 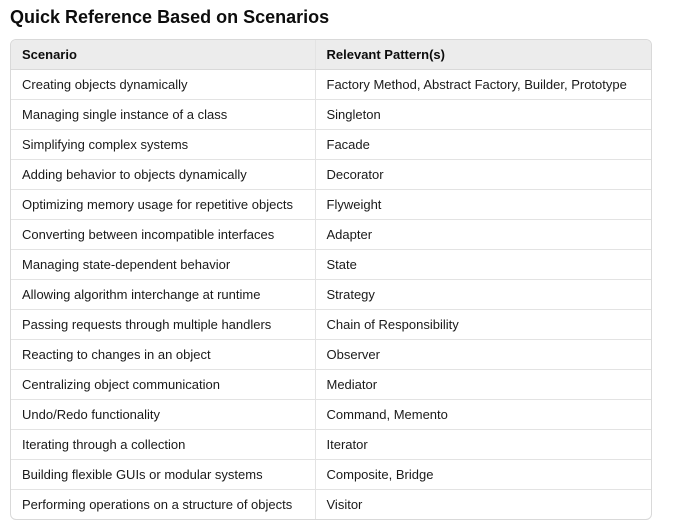 I want to click on table-row: Reacting to changes in an object Observer, so click(x=331, y=354).